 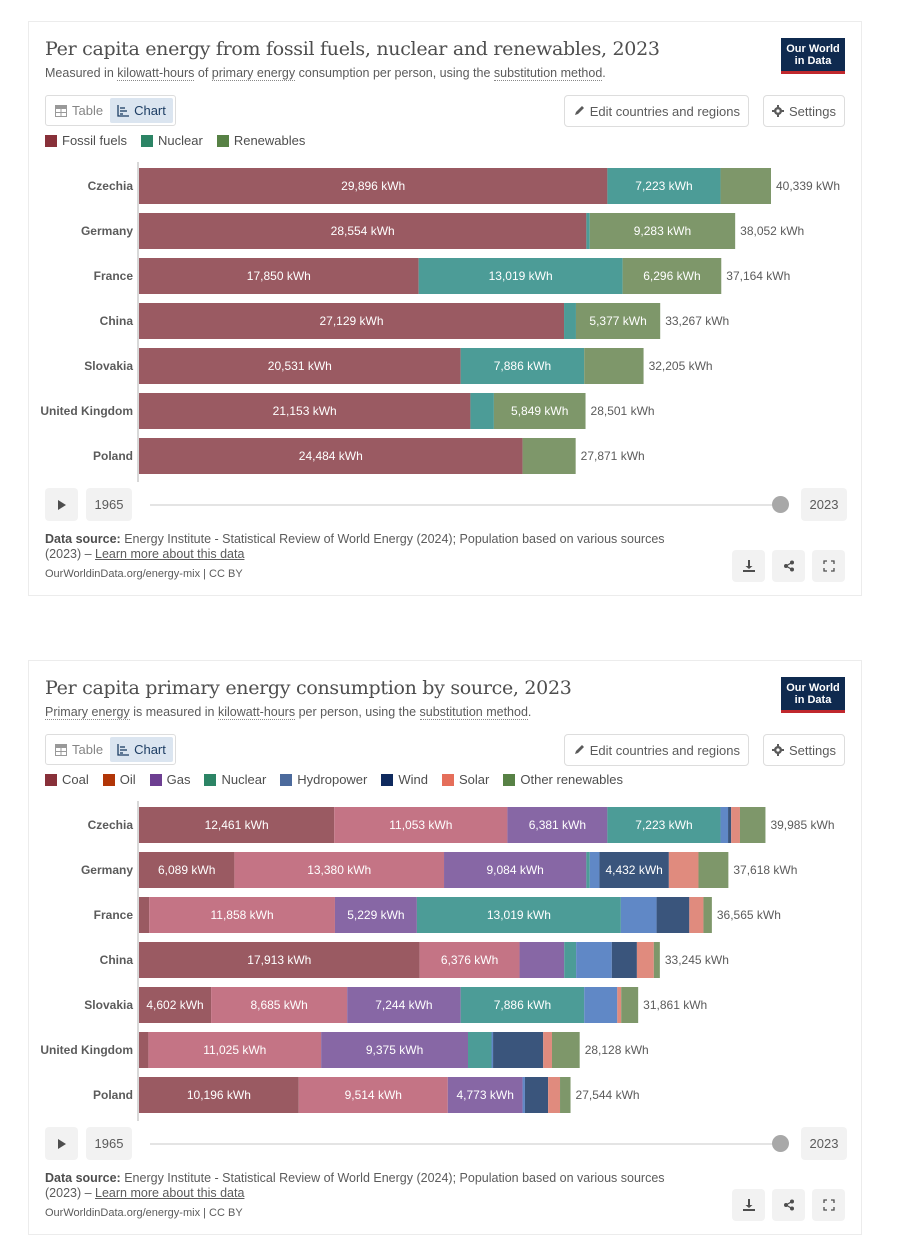 I want to click on legend-item-coal: Coal, so click(x=67, y=779).